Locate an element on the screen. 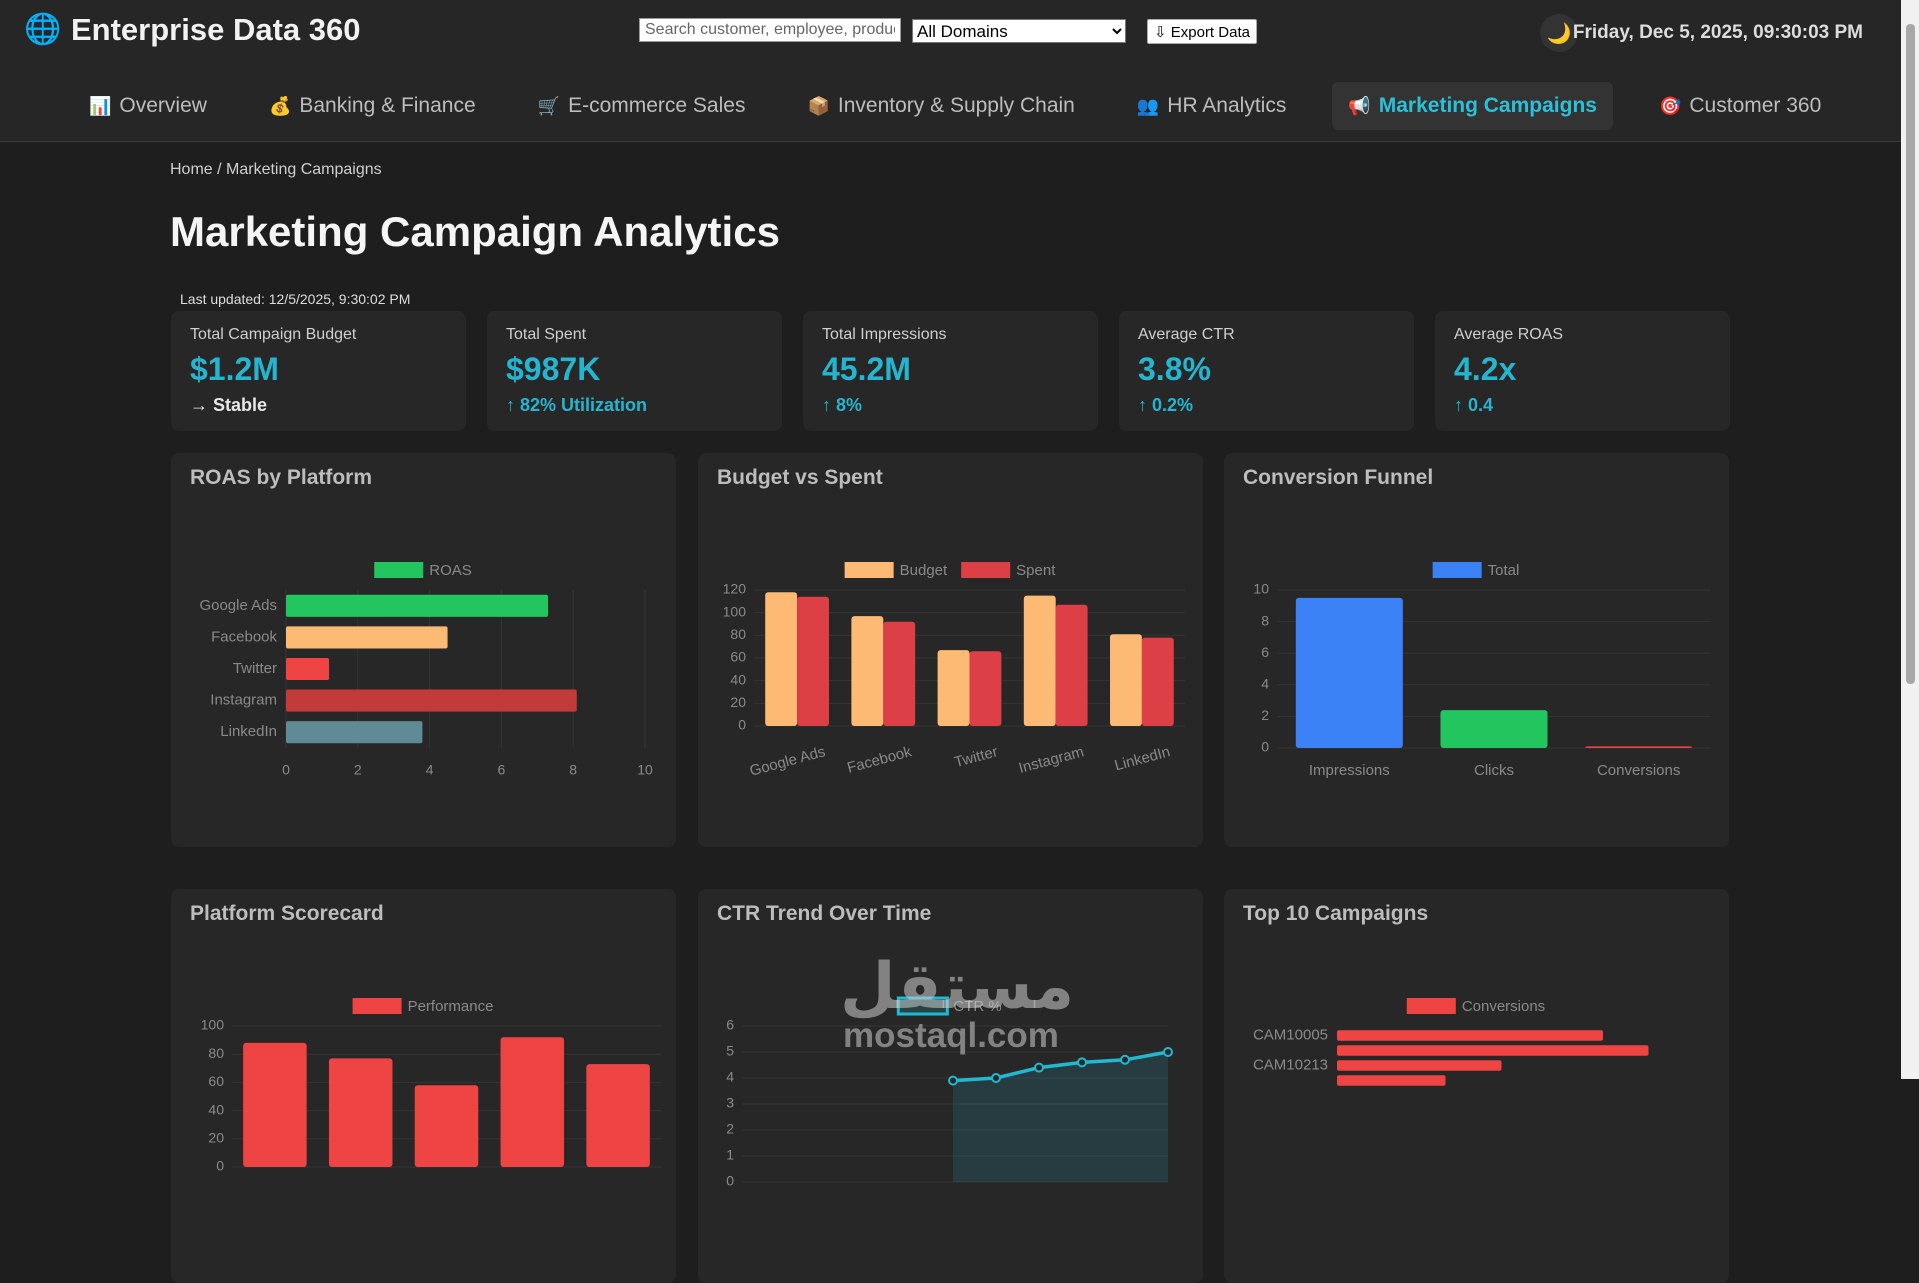 Image resolution: width=1919 pixels, height=1283 pixels. kpi-delta: ↑ 0.2% is located at coordinates (1166, 405).